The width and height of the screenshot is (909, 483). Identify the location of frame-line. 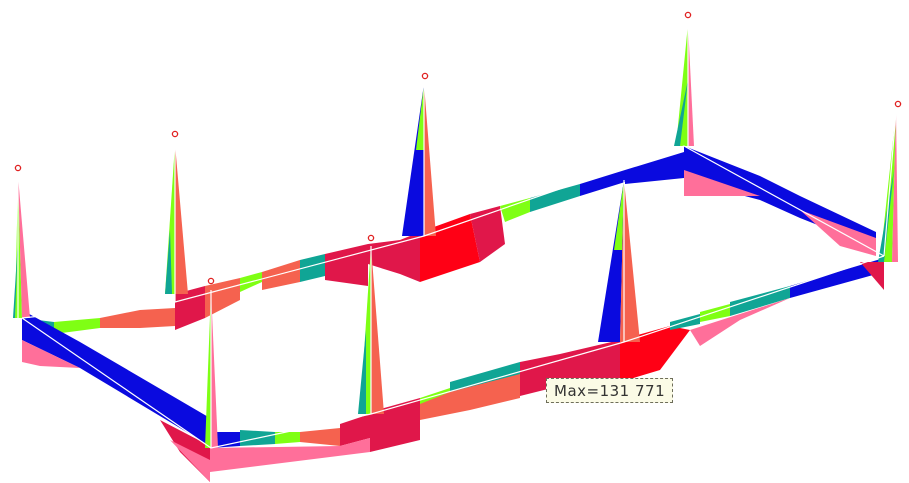
(890, 184).